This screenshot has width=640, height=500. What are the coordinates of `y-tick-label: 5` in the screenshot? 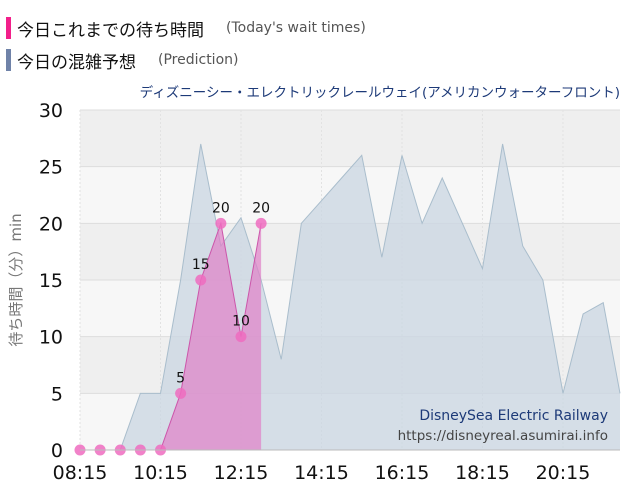 It's located at (57, 394).